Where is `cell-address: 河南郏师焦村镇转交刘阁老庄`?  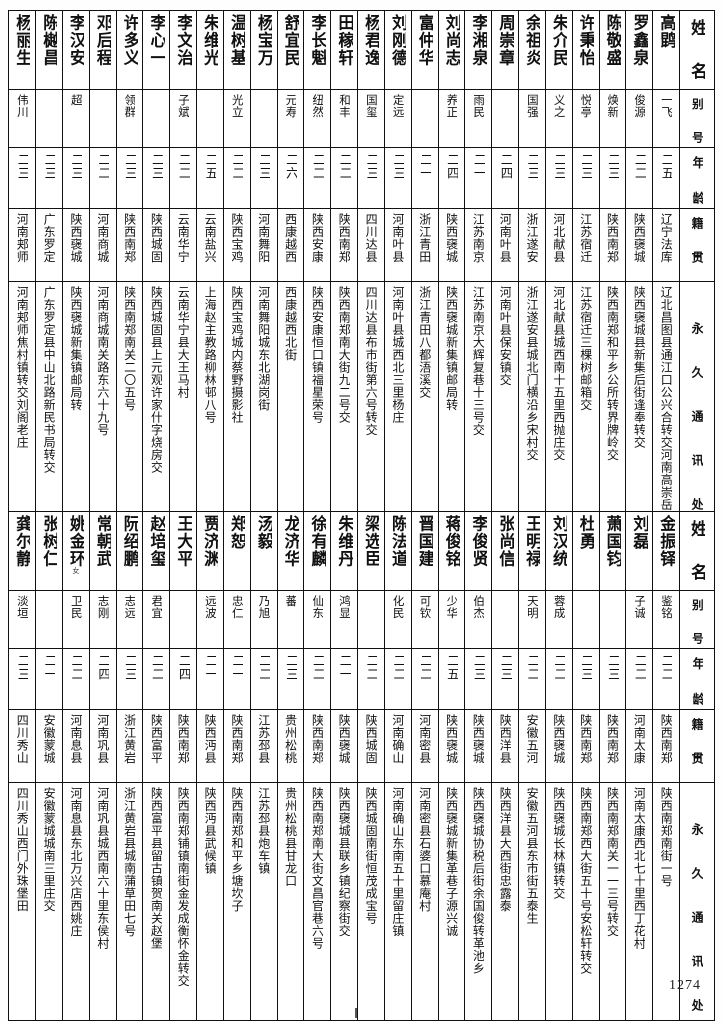
cell-address: 河南郏师焦村镇转交刘阁老庄 is located at coordinates (22, 400).